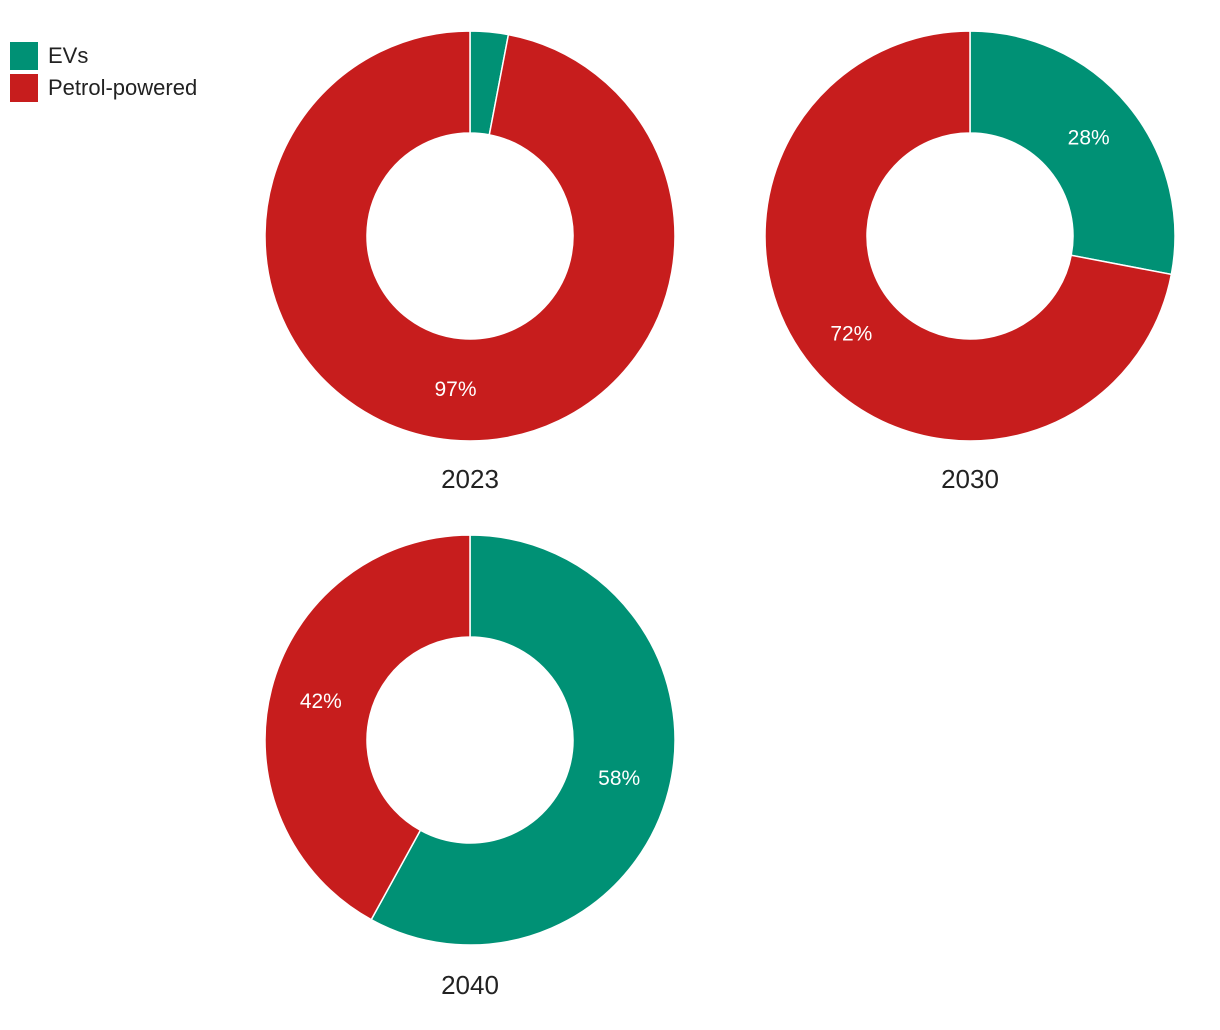 The height and width of the screenshot is (1030, 1220). Describe the element at coordinates (367, 727) in the screenshot. I see `slice-2040-petrol-powered` at that location.